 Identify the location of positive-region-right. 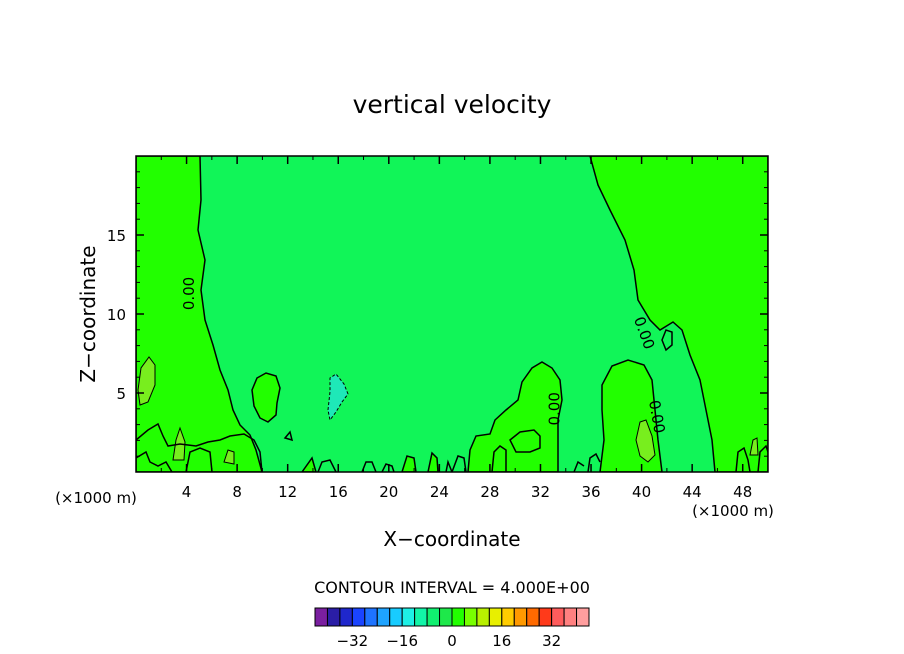
(678, 314).